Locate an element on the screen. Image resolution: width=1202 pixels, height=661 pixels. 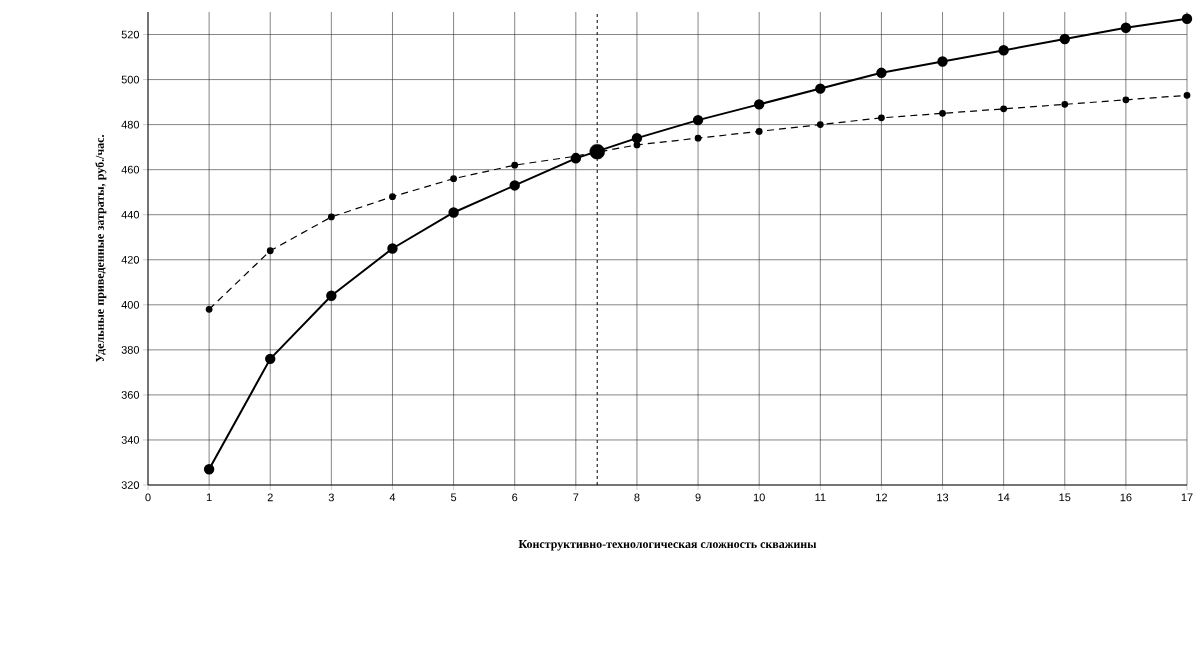
x-tick-label: 12 is located at coordinates (881, 497).